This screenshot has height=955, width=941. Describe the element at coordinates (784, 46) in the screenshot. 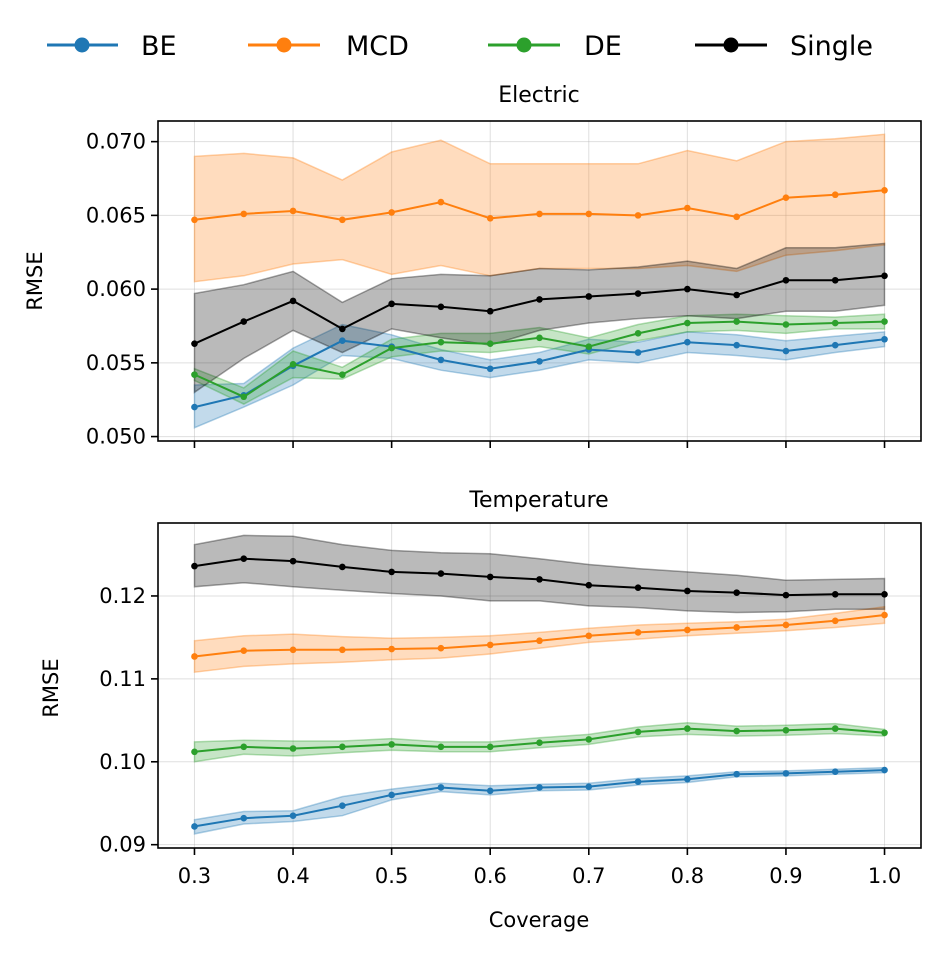

I see `legend-entry-single: Single` at that location.